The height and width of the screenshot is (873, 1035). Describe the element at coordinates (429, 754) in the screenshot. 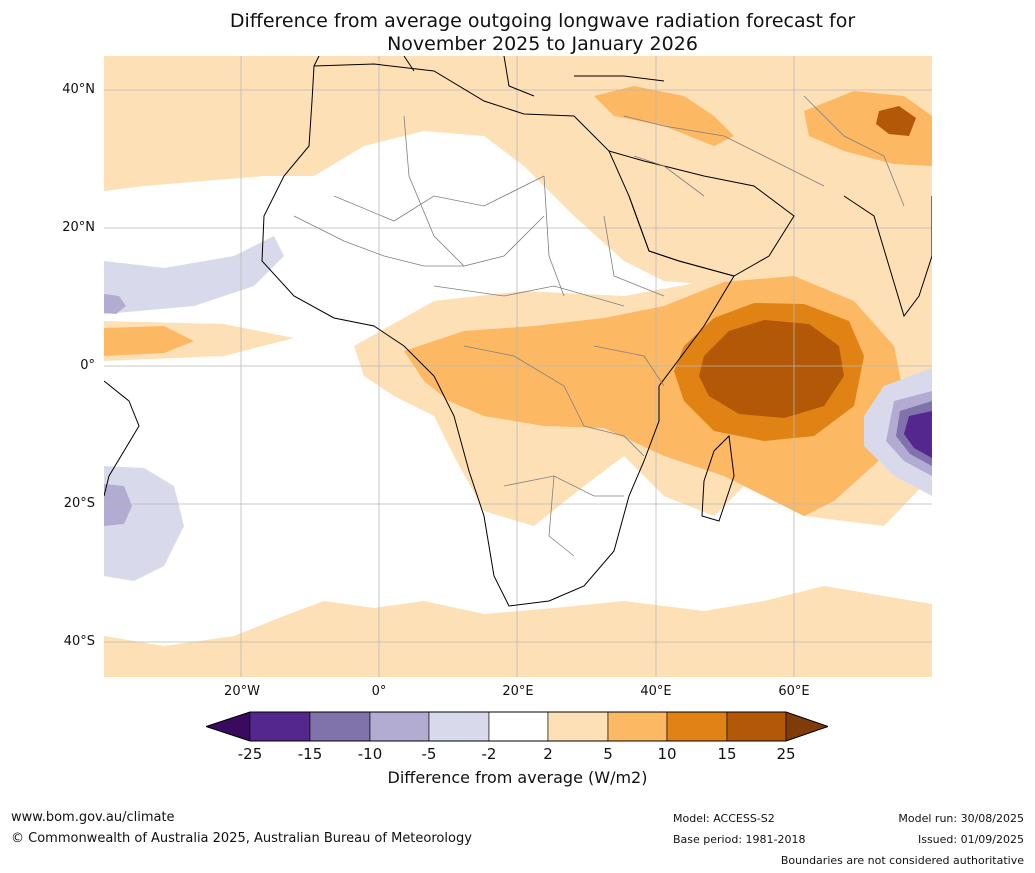

I see `colorbar-tick-3: -5` at that location.